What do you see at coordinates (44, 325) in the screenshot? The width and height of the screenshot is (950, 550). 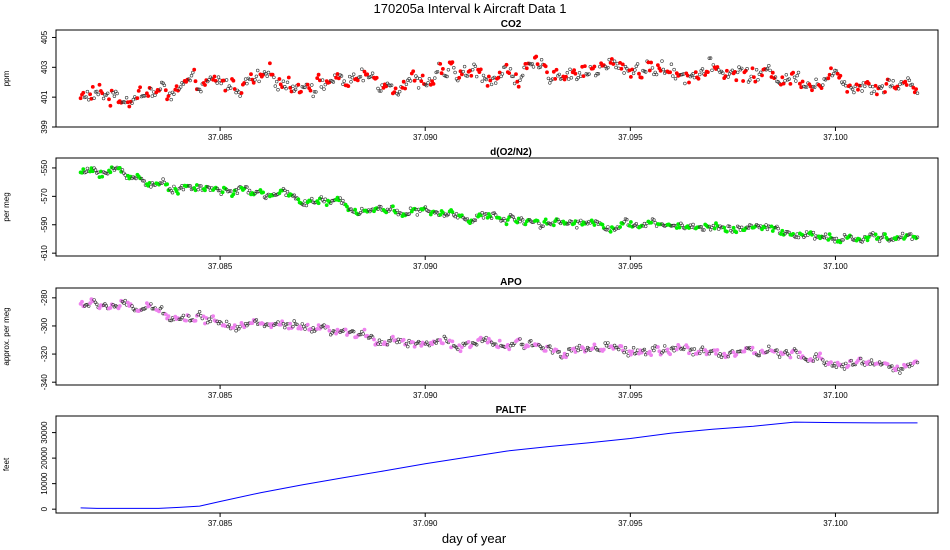 I see `apo-ytick-label: -300` at bounding box center [44, 325].